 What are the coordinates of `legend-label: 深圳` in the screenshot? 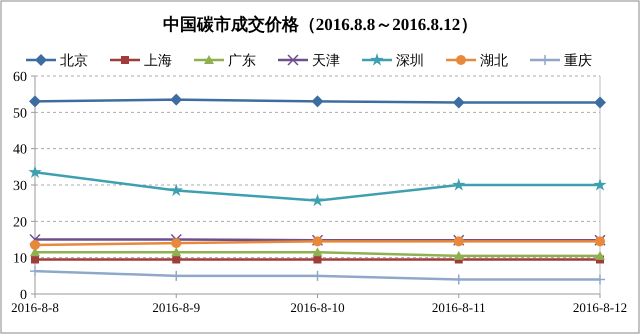 It's located at (410, 61).